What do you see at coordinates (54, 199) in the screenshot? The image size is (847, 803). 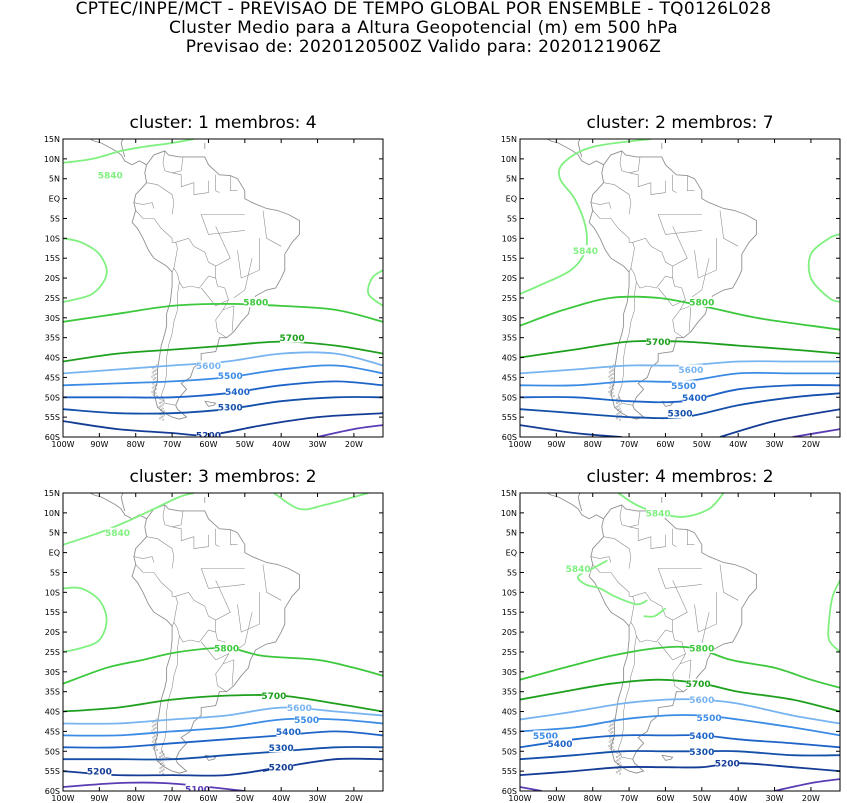 I see `lat-label: EQ` at bounding box center [54, 199].